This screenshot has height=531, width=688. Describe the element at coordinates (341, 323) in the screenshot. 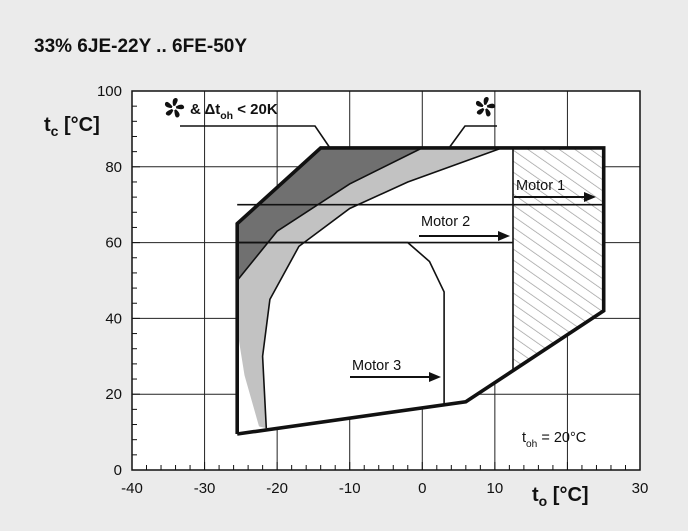

I see `motor-line` at that location.